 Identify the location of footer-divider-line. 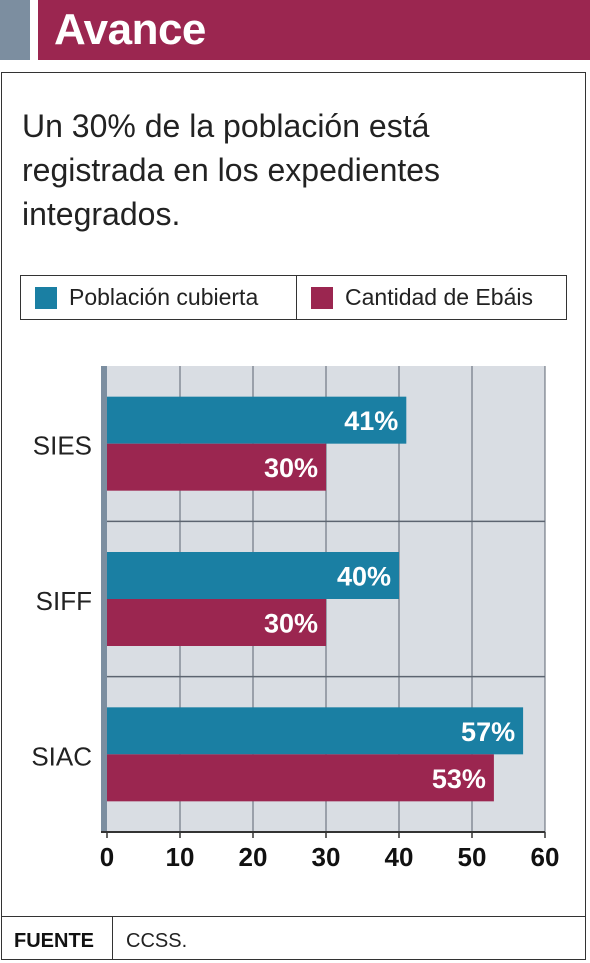
(293, 916).